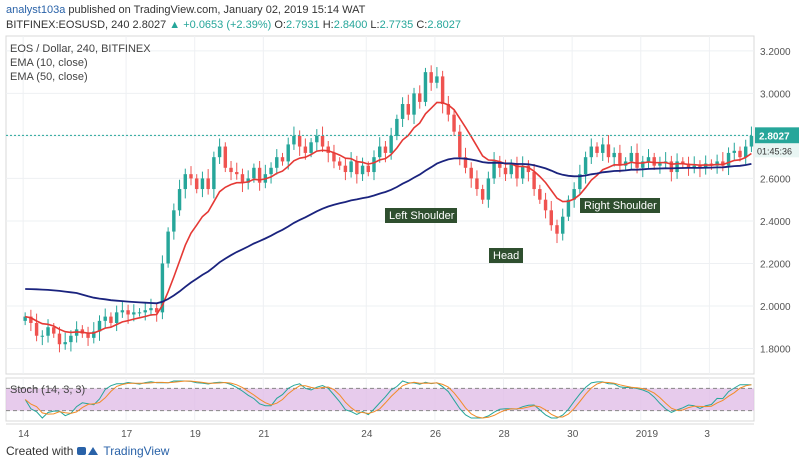 The height and width of the screenshot is (466, 800). What do you see at coordinates (136, 451) in the screenshot?
I see `tradingview-brand: TradingView` at bounding box center [136, 451].